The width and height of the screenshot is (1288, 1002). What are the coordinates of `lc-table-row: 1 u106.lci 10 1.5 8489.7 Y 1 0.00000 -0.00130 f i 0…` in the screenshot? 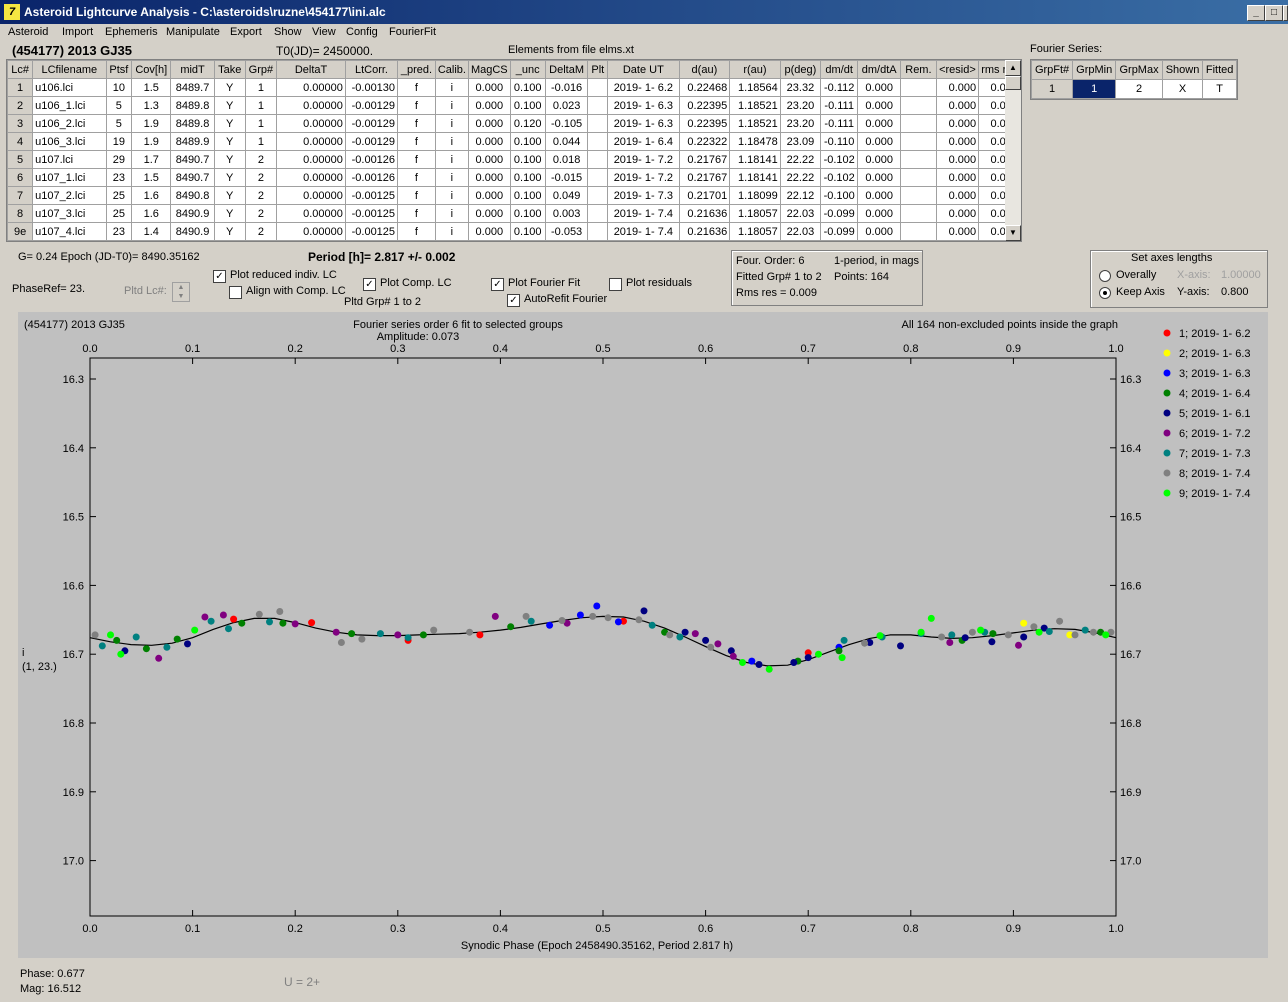 It's located at (514, 87).